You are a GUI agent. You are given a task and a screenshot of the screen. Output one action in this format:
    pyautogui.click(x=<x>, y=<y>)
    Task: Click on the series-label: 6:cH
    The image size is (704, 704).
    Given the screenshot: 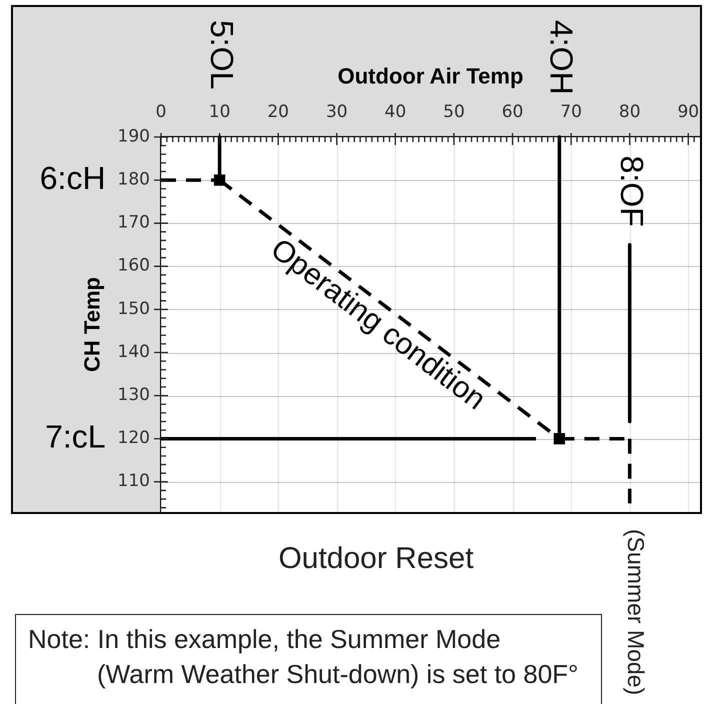 What is the action you would take?
    pyautogui.click(x=73, y=178)
    